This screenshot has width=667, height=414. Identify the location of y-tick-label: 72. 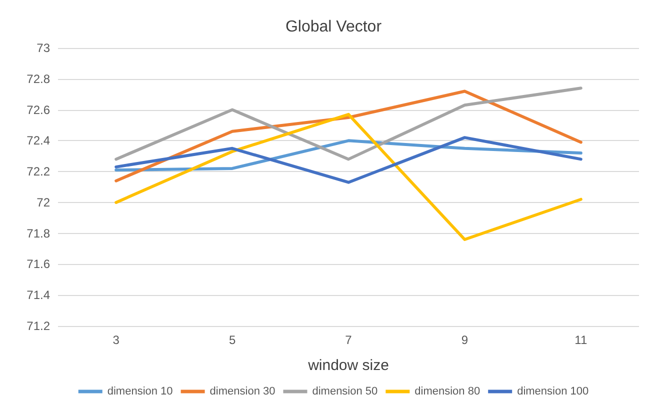
(43, 202).